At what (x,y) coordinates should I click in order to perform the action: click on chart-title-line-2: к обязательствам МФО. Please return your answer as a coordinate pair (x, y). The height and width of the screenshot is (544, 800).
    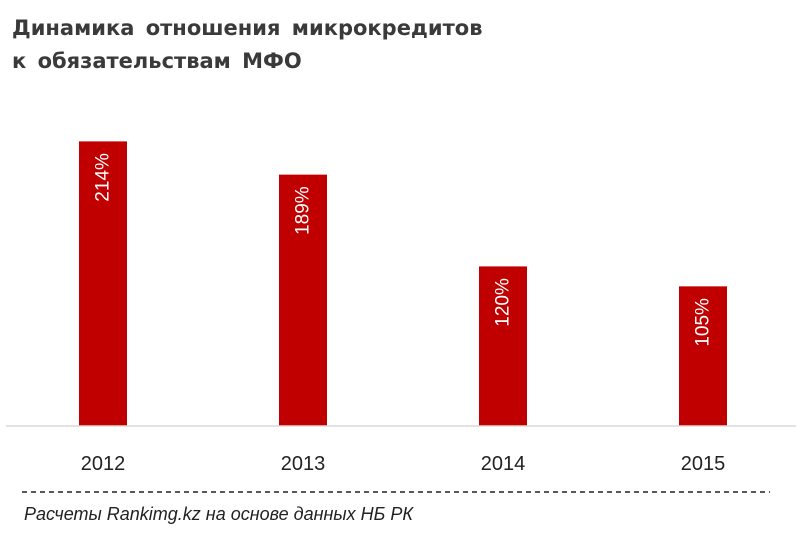
    Looking at the image, I should click on (157, 61).